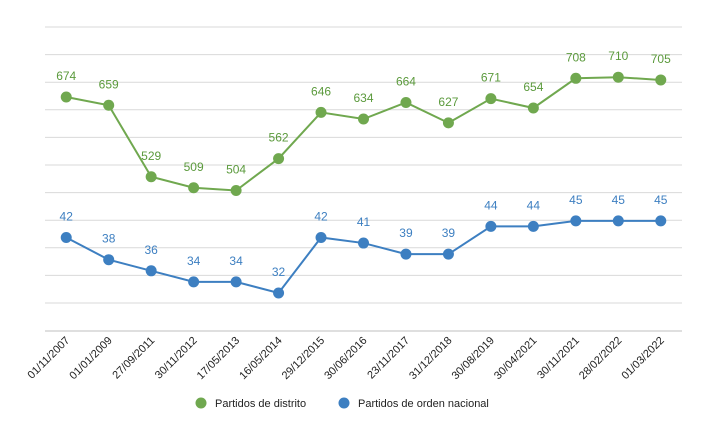 This screenshot has width=703, height=431. I want to click on data-label: 509, so click(194, 167).